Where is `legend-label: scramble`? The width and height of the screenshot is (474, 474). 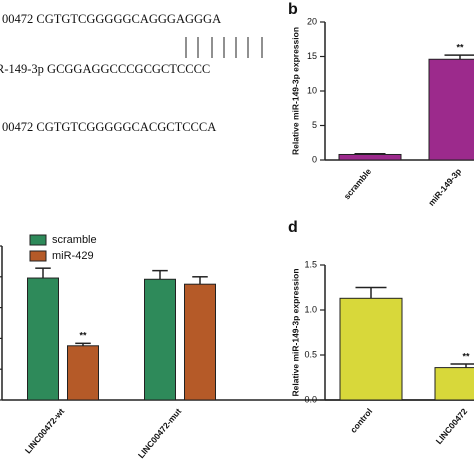
legend-label: scramble is located at coordinates (74, 240).